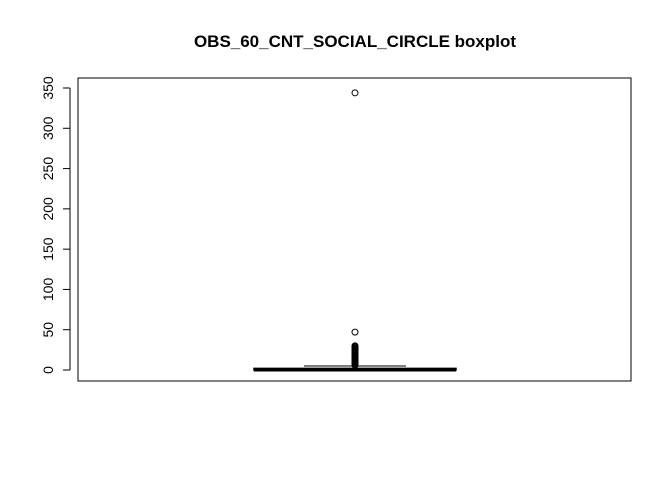 The image size is (672, 480). I want to click on y-tick-label: 100, so click(48, 290).